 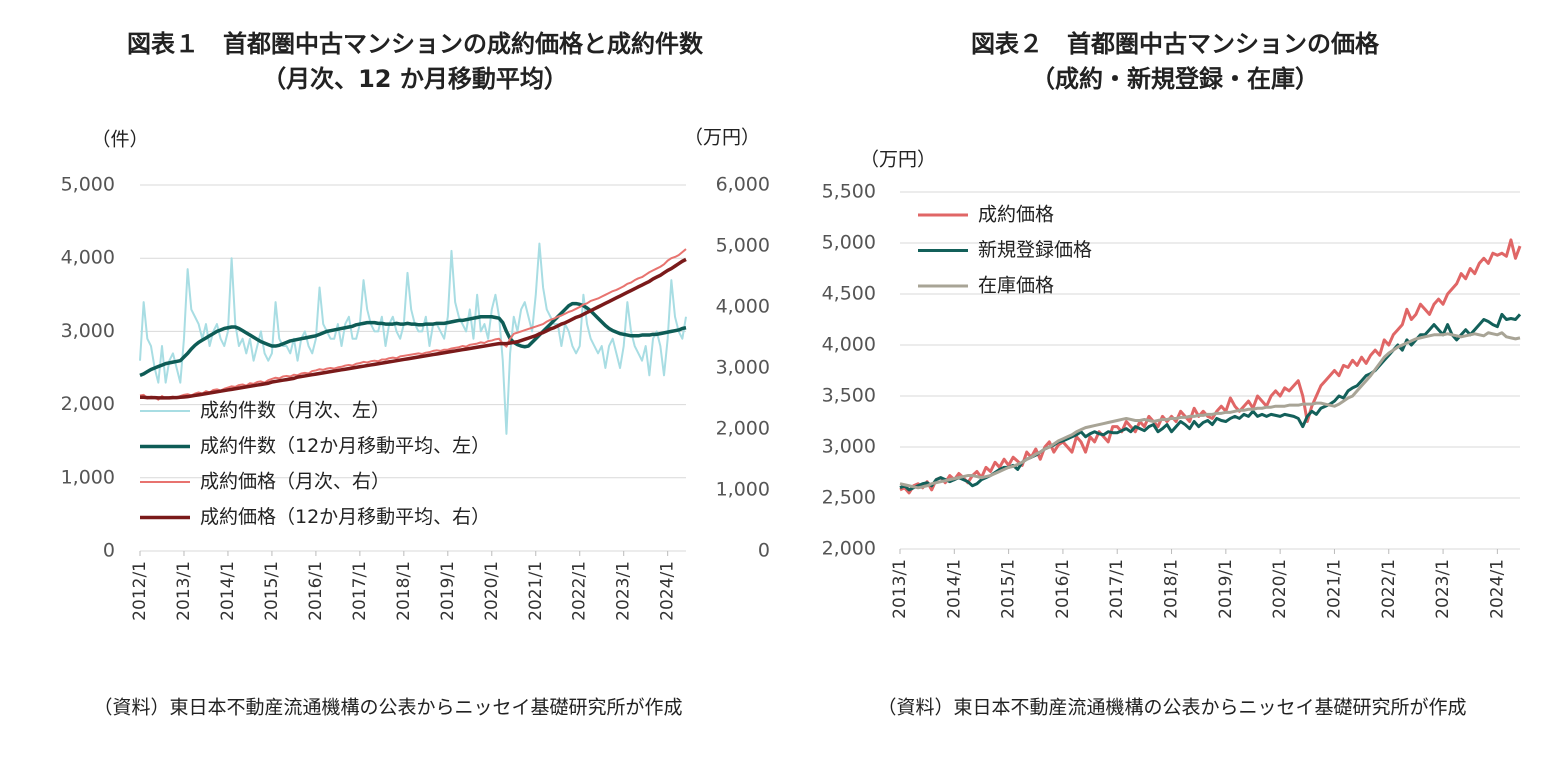 What do you see at coordinates (1175, 44) in the screenshot?
I see `chart-title: 図表２ 首都圏中古マンションの価格` at bounding box center [1175, 44].